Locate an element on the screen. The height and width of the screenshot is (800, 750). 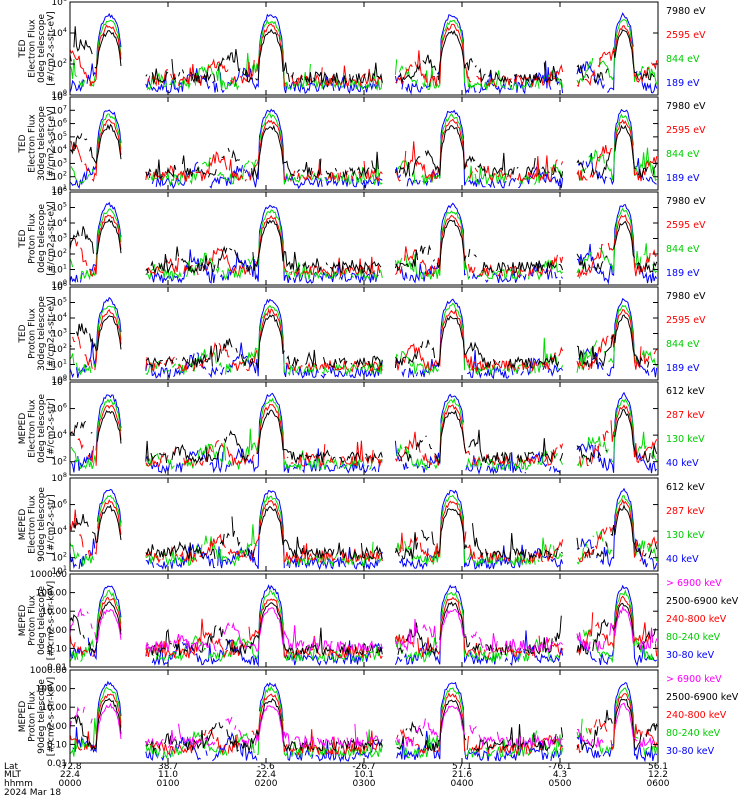
legend-entry-6-0: 612 keV is located at coordinates (685, 487).